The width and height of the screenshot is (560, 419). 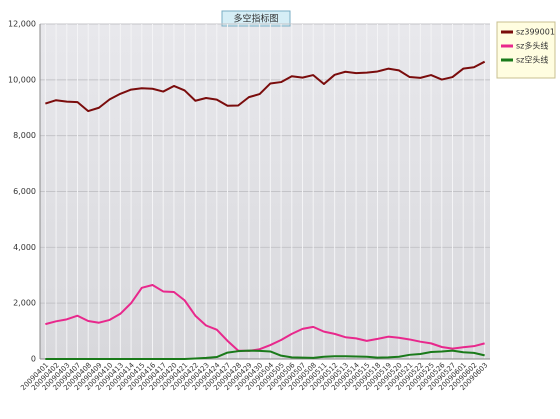 I want to click on y-tick-label: 2,000, so click(x=24, y=303).